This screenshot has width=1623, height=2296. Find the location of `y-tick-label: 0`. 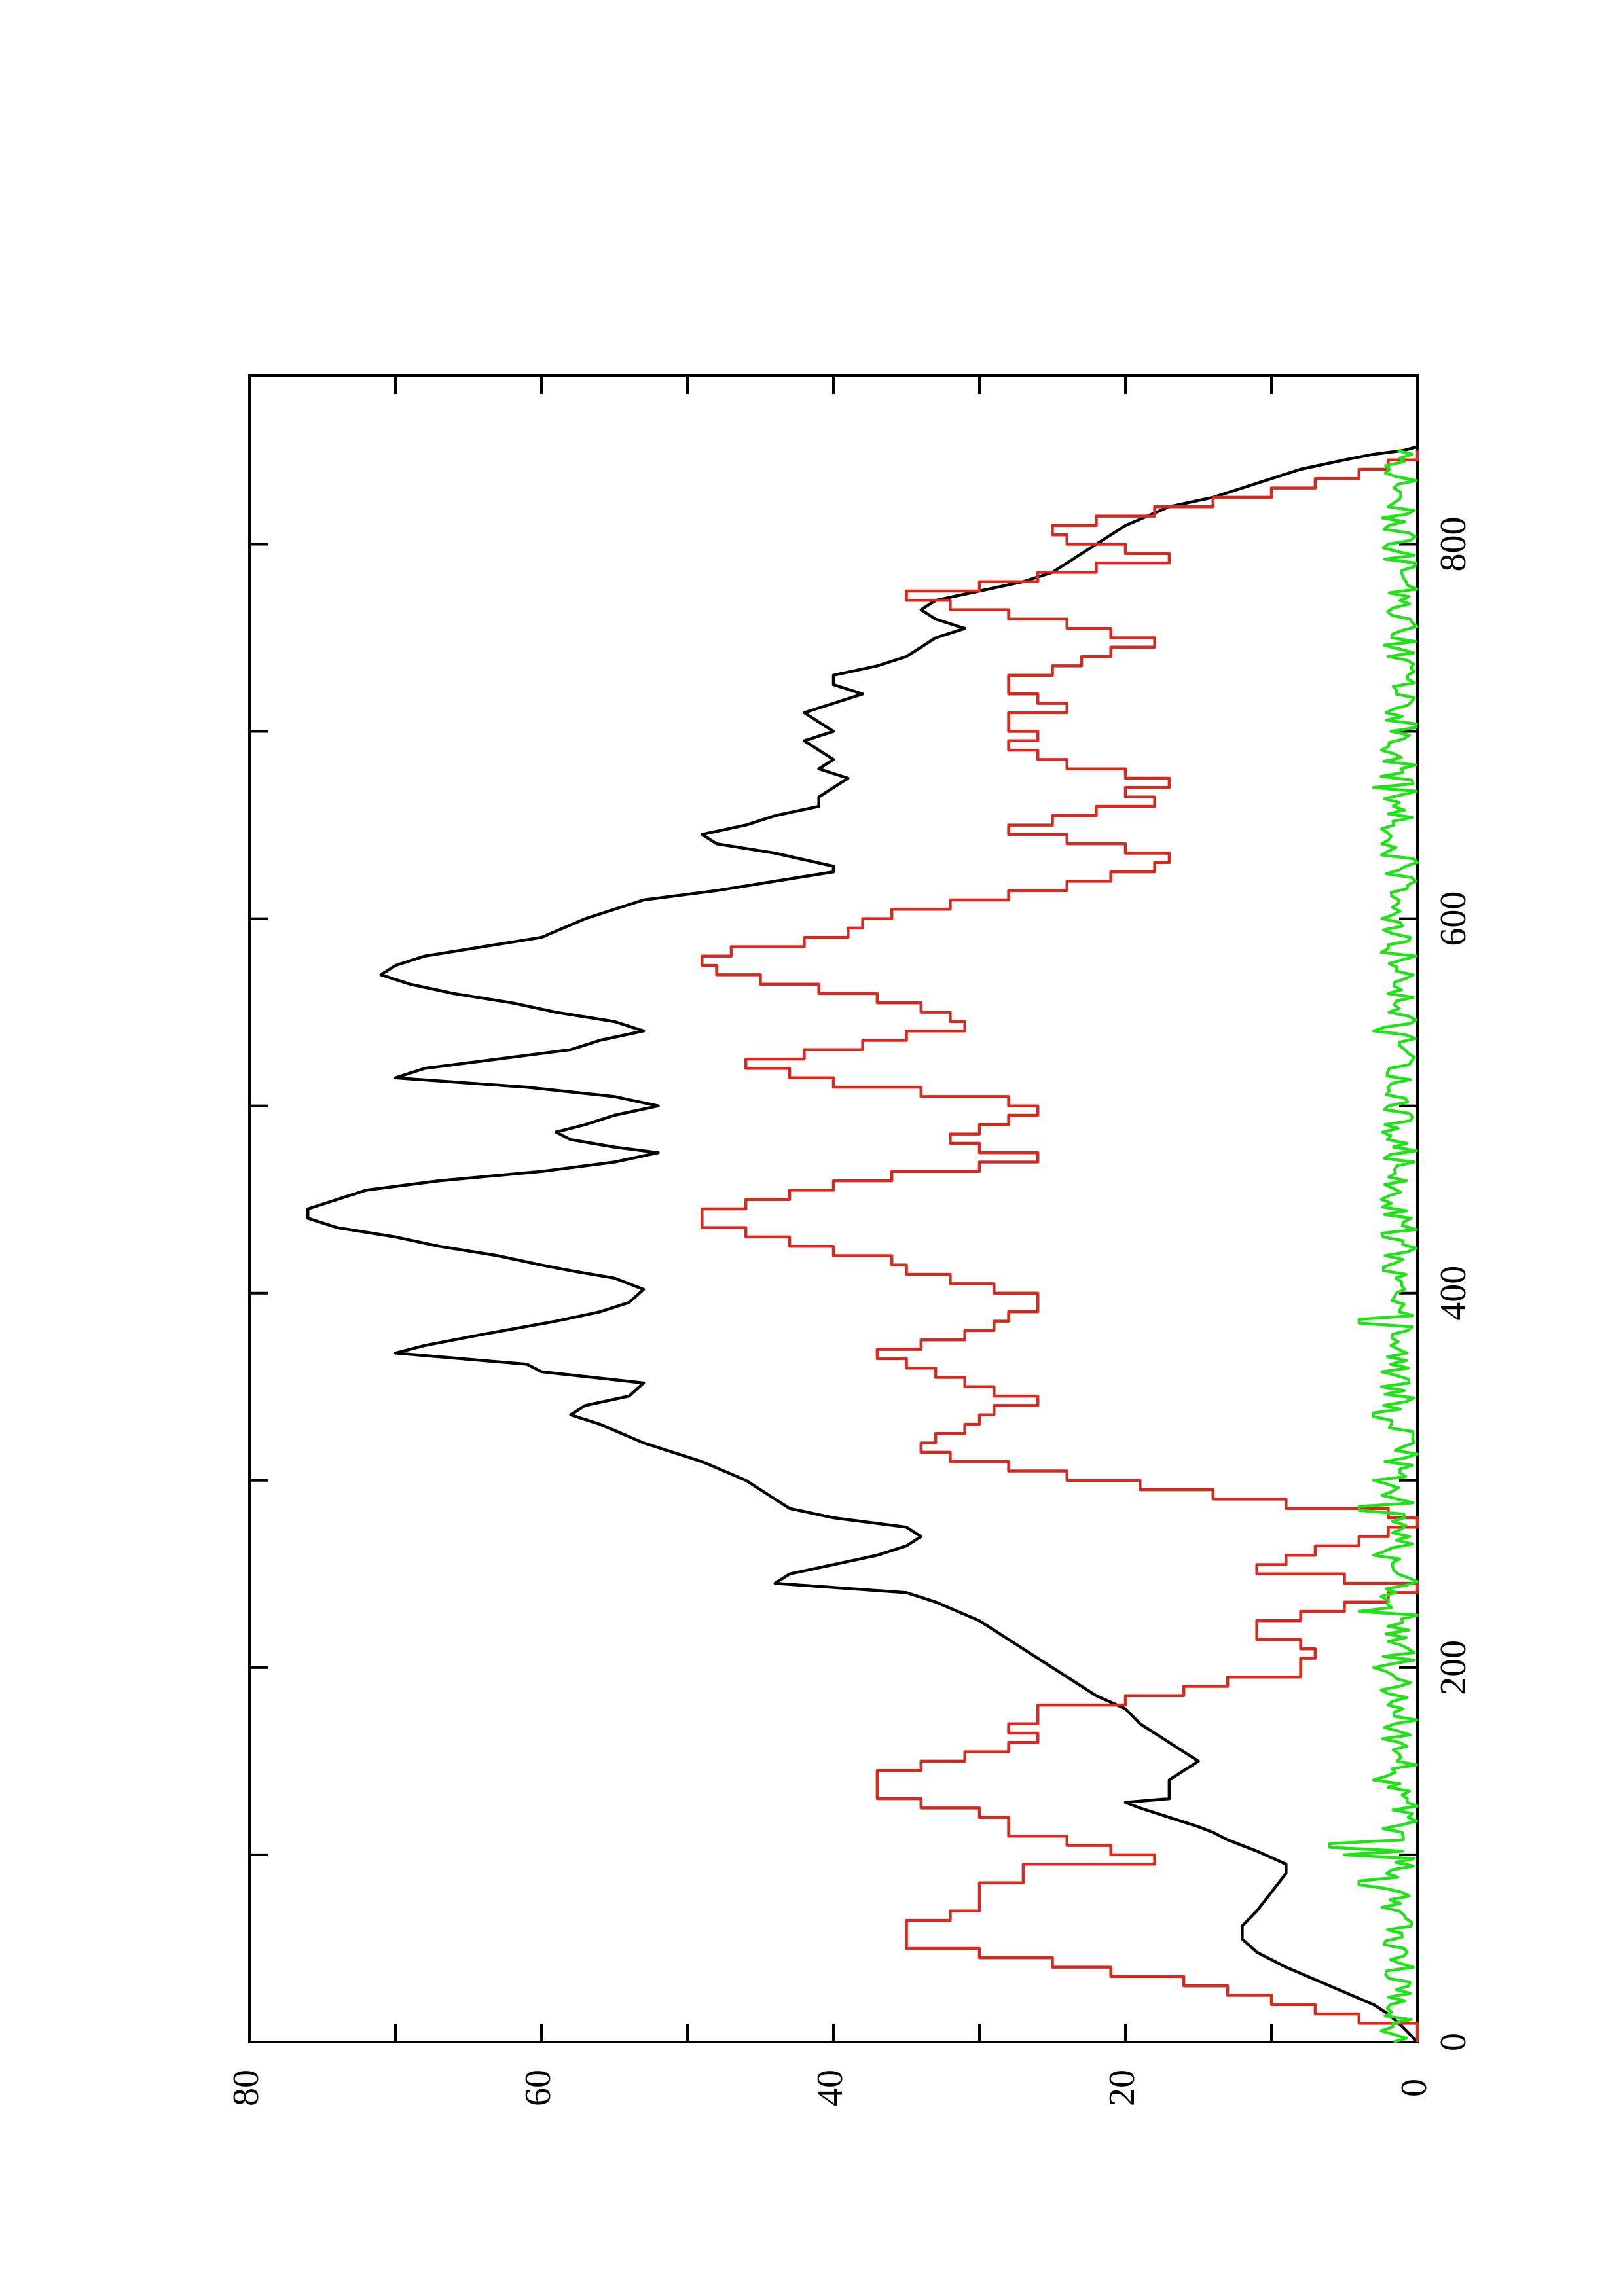

y-tick-label: 0 is located at coordinates (1414, 2088).